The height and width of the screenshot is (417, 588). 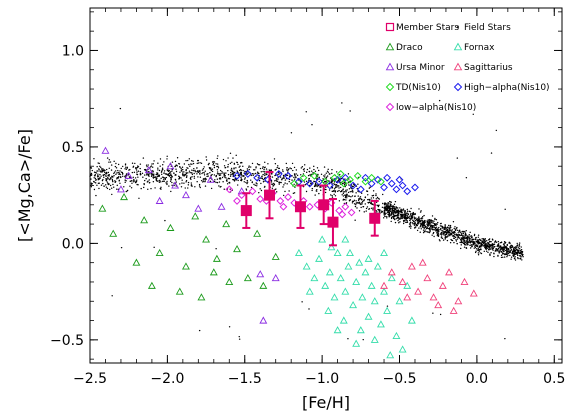 What do you see at coordinates (260, 199) in the screenshot?
I see `low-alpha-nis10-point` at bounding box center [260, 199].